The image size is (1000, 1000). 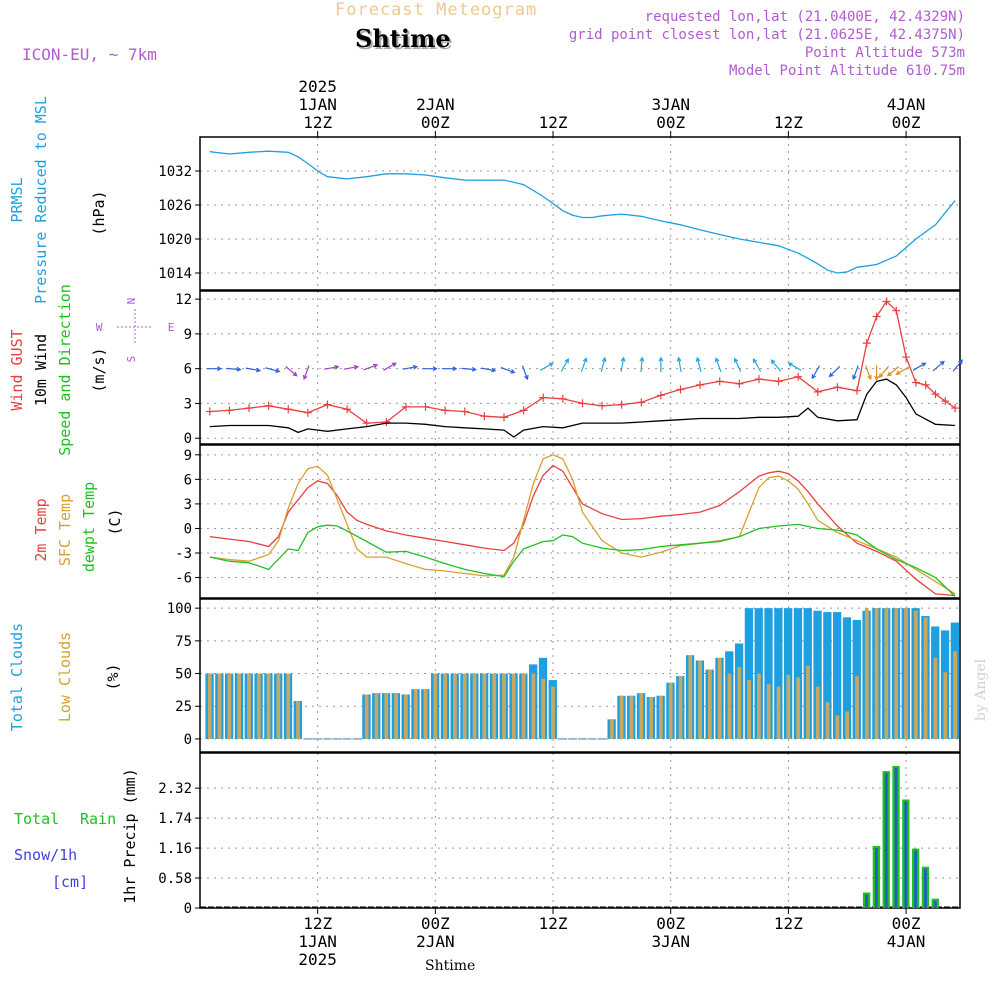 What do you see at coordinates (45, 855) in the screenshot?
I see `precip-legend-snow: Snow/1h` at bounding box center [45, 855].